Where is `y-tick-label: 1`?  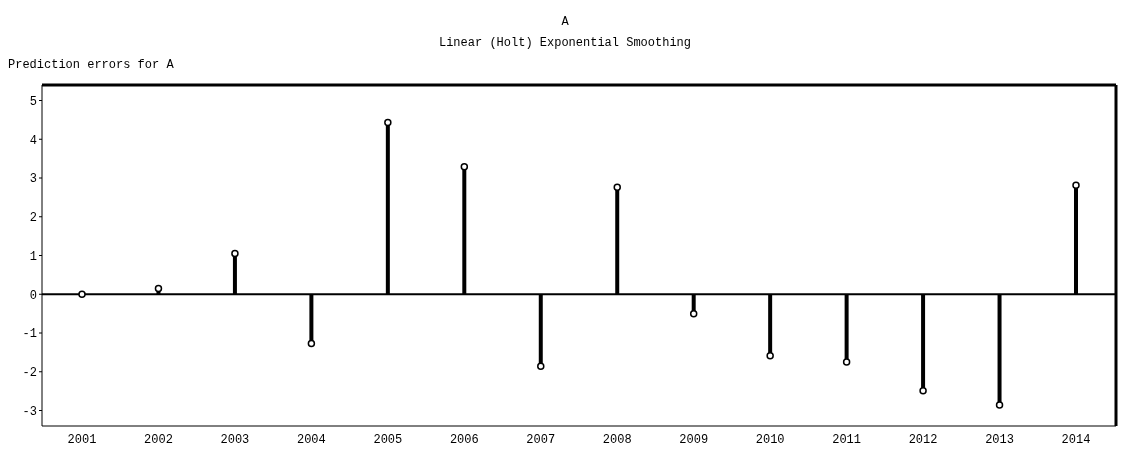
y-tick-label: 1 is located at coordinates (33, 256).